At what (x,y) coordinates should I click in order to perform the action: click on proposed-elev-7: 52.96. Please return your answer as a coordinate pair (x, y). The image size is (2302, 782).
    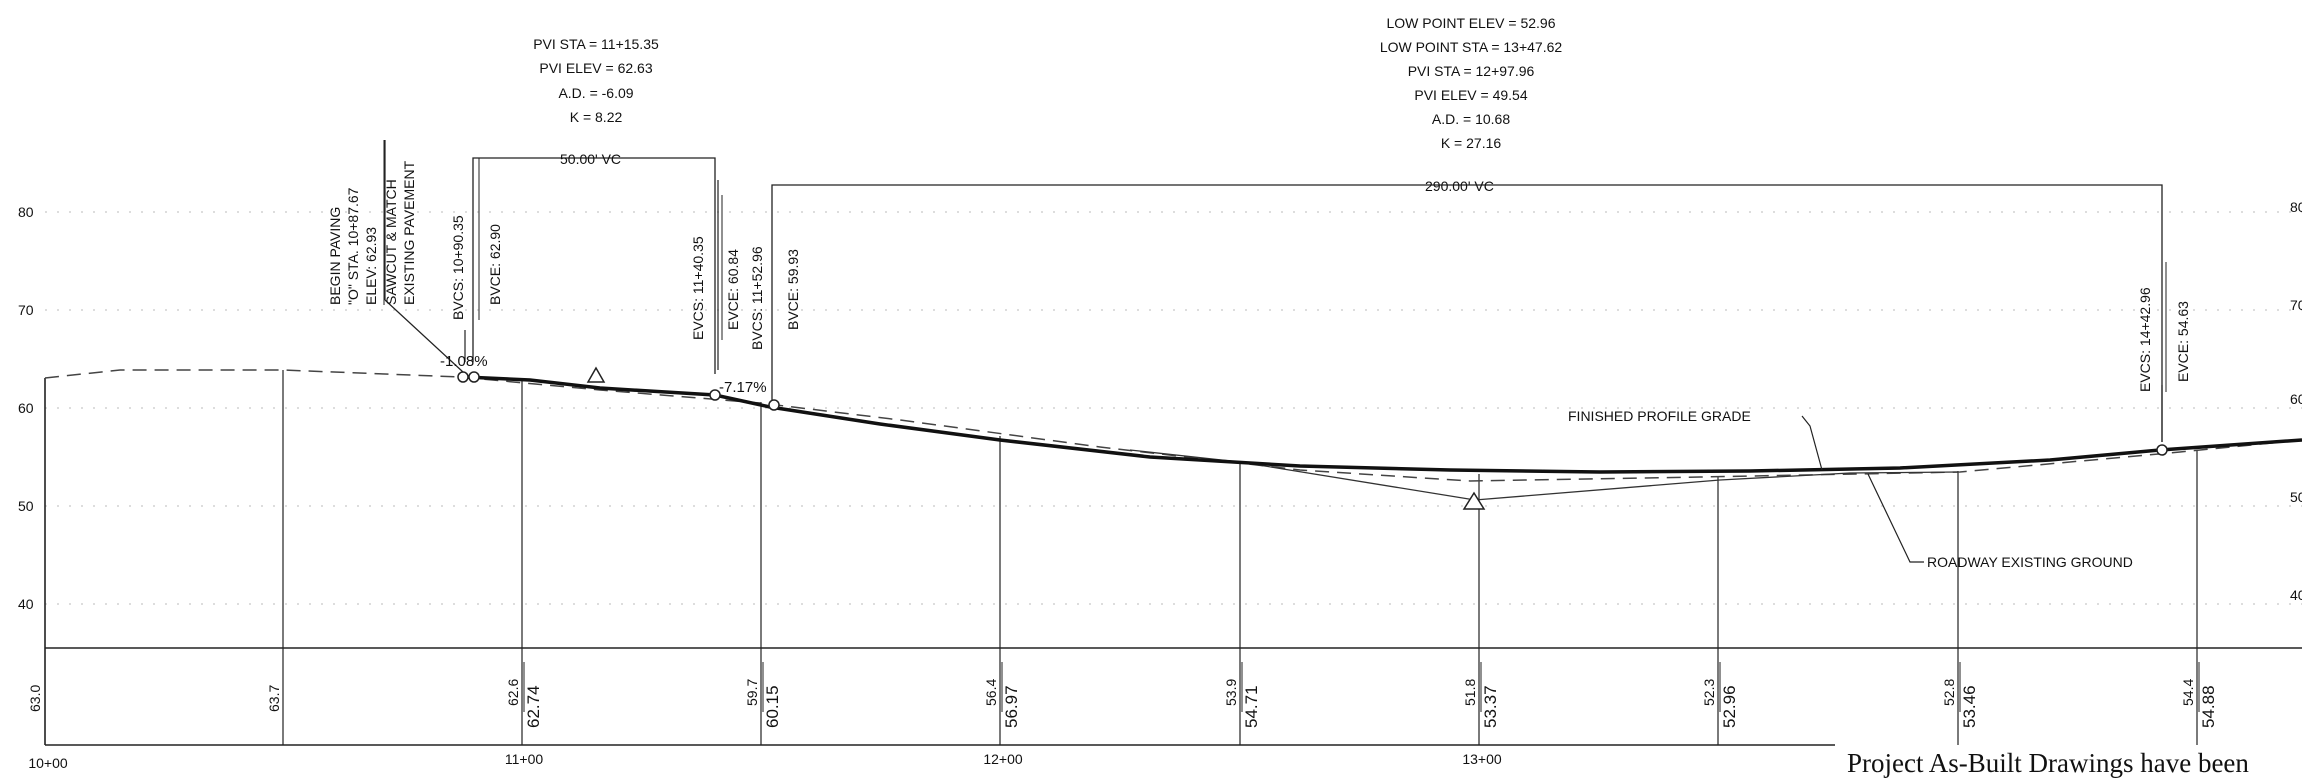
    Looking at the image, I should click on (1729, 706).